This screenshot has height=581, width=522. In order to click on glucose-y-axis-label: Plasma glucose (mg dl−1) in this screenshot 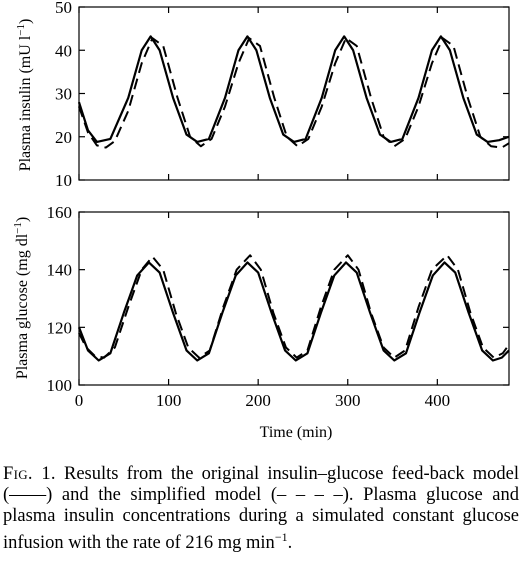, I will do `click(21, 298)`.